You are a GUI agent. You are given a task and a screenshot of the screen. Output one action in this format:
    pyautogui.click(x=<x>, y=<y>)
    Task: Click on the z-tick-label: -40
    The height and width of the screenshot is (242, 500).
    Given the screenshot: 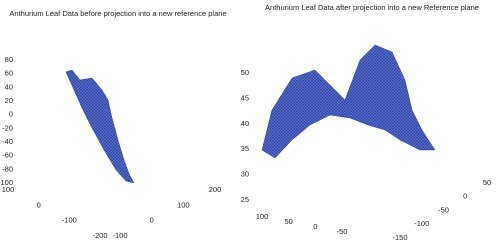 What is the action you would take?
    pyautogui.click(x=7, y=141)
    